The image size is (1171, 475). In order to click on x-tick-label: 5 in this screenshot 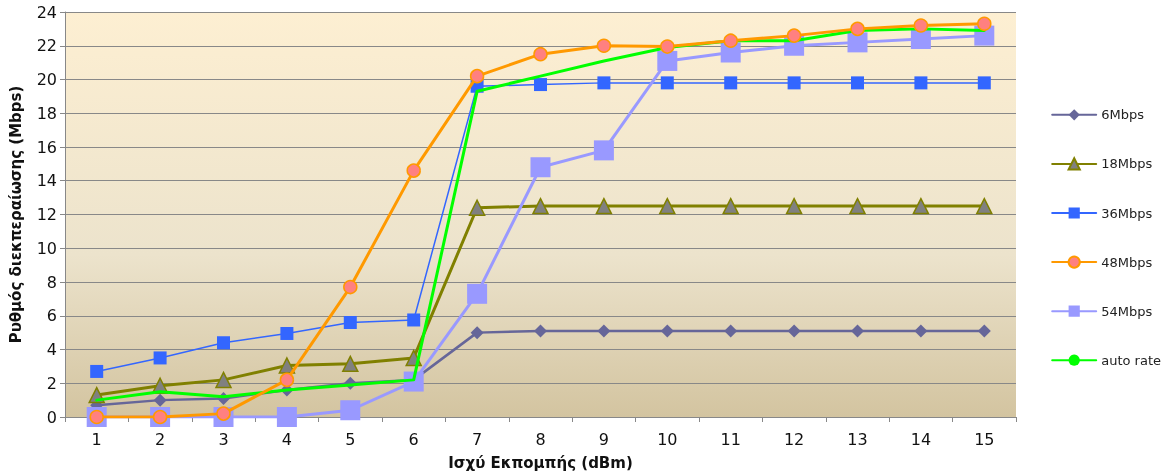, I will do `click(350, 439)`.